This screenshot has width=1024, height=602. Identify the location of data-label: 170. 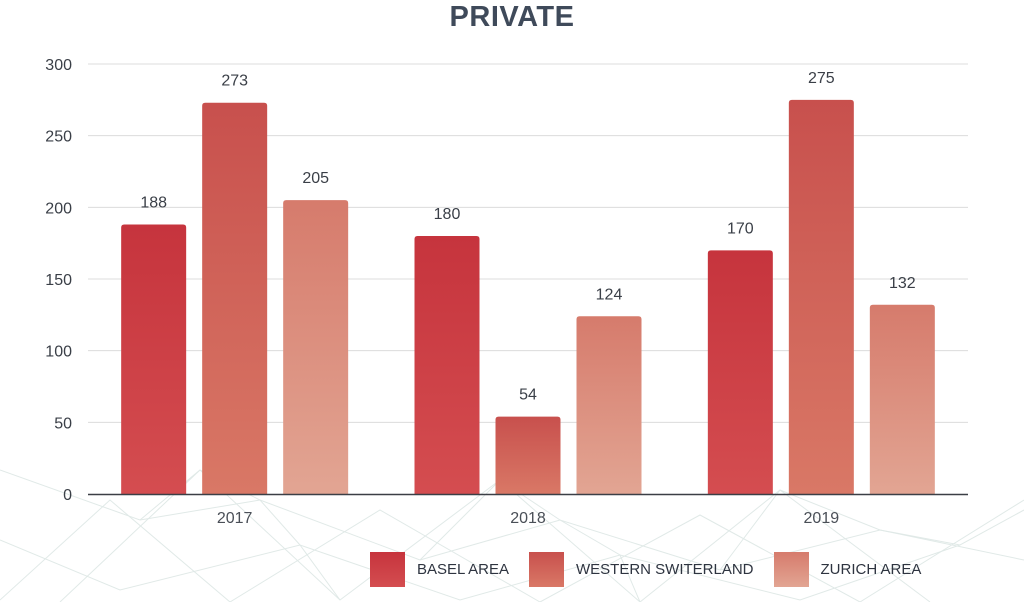
(740, 228).